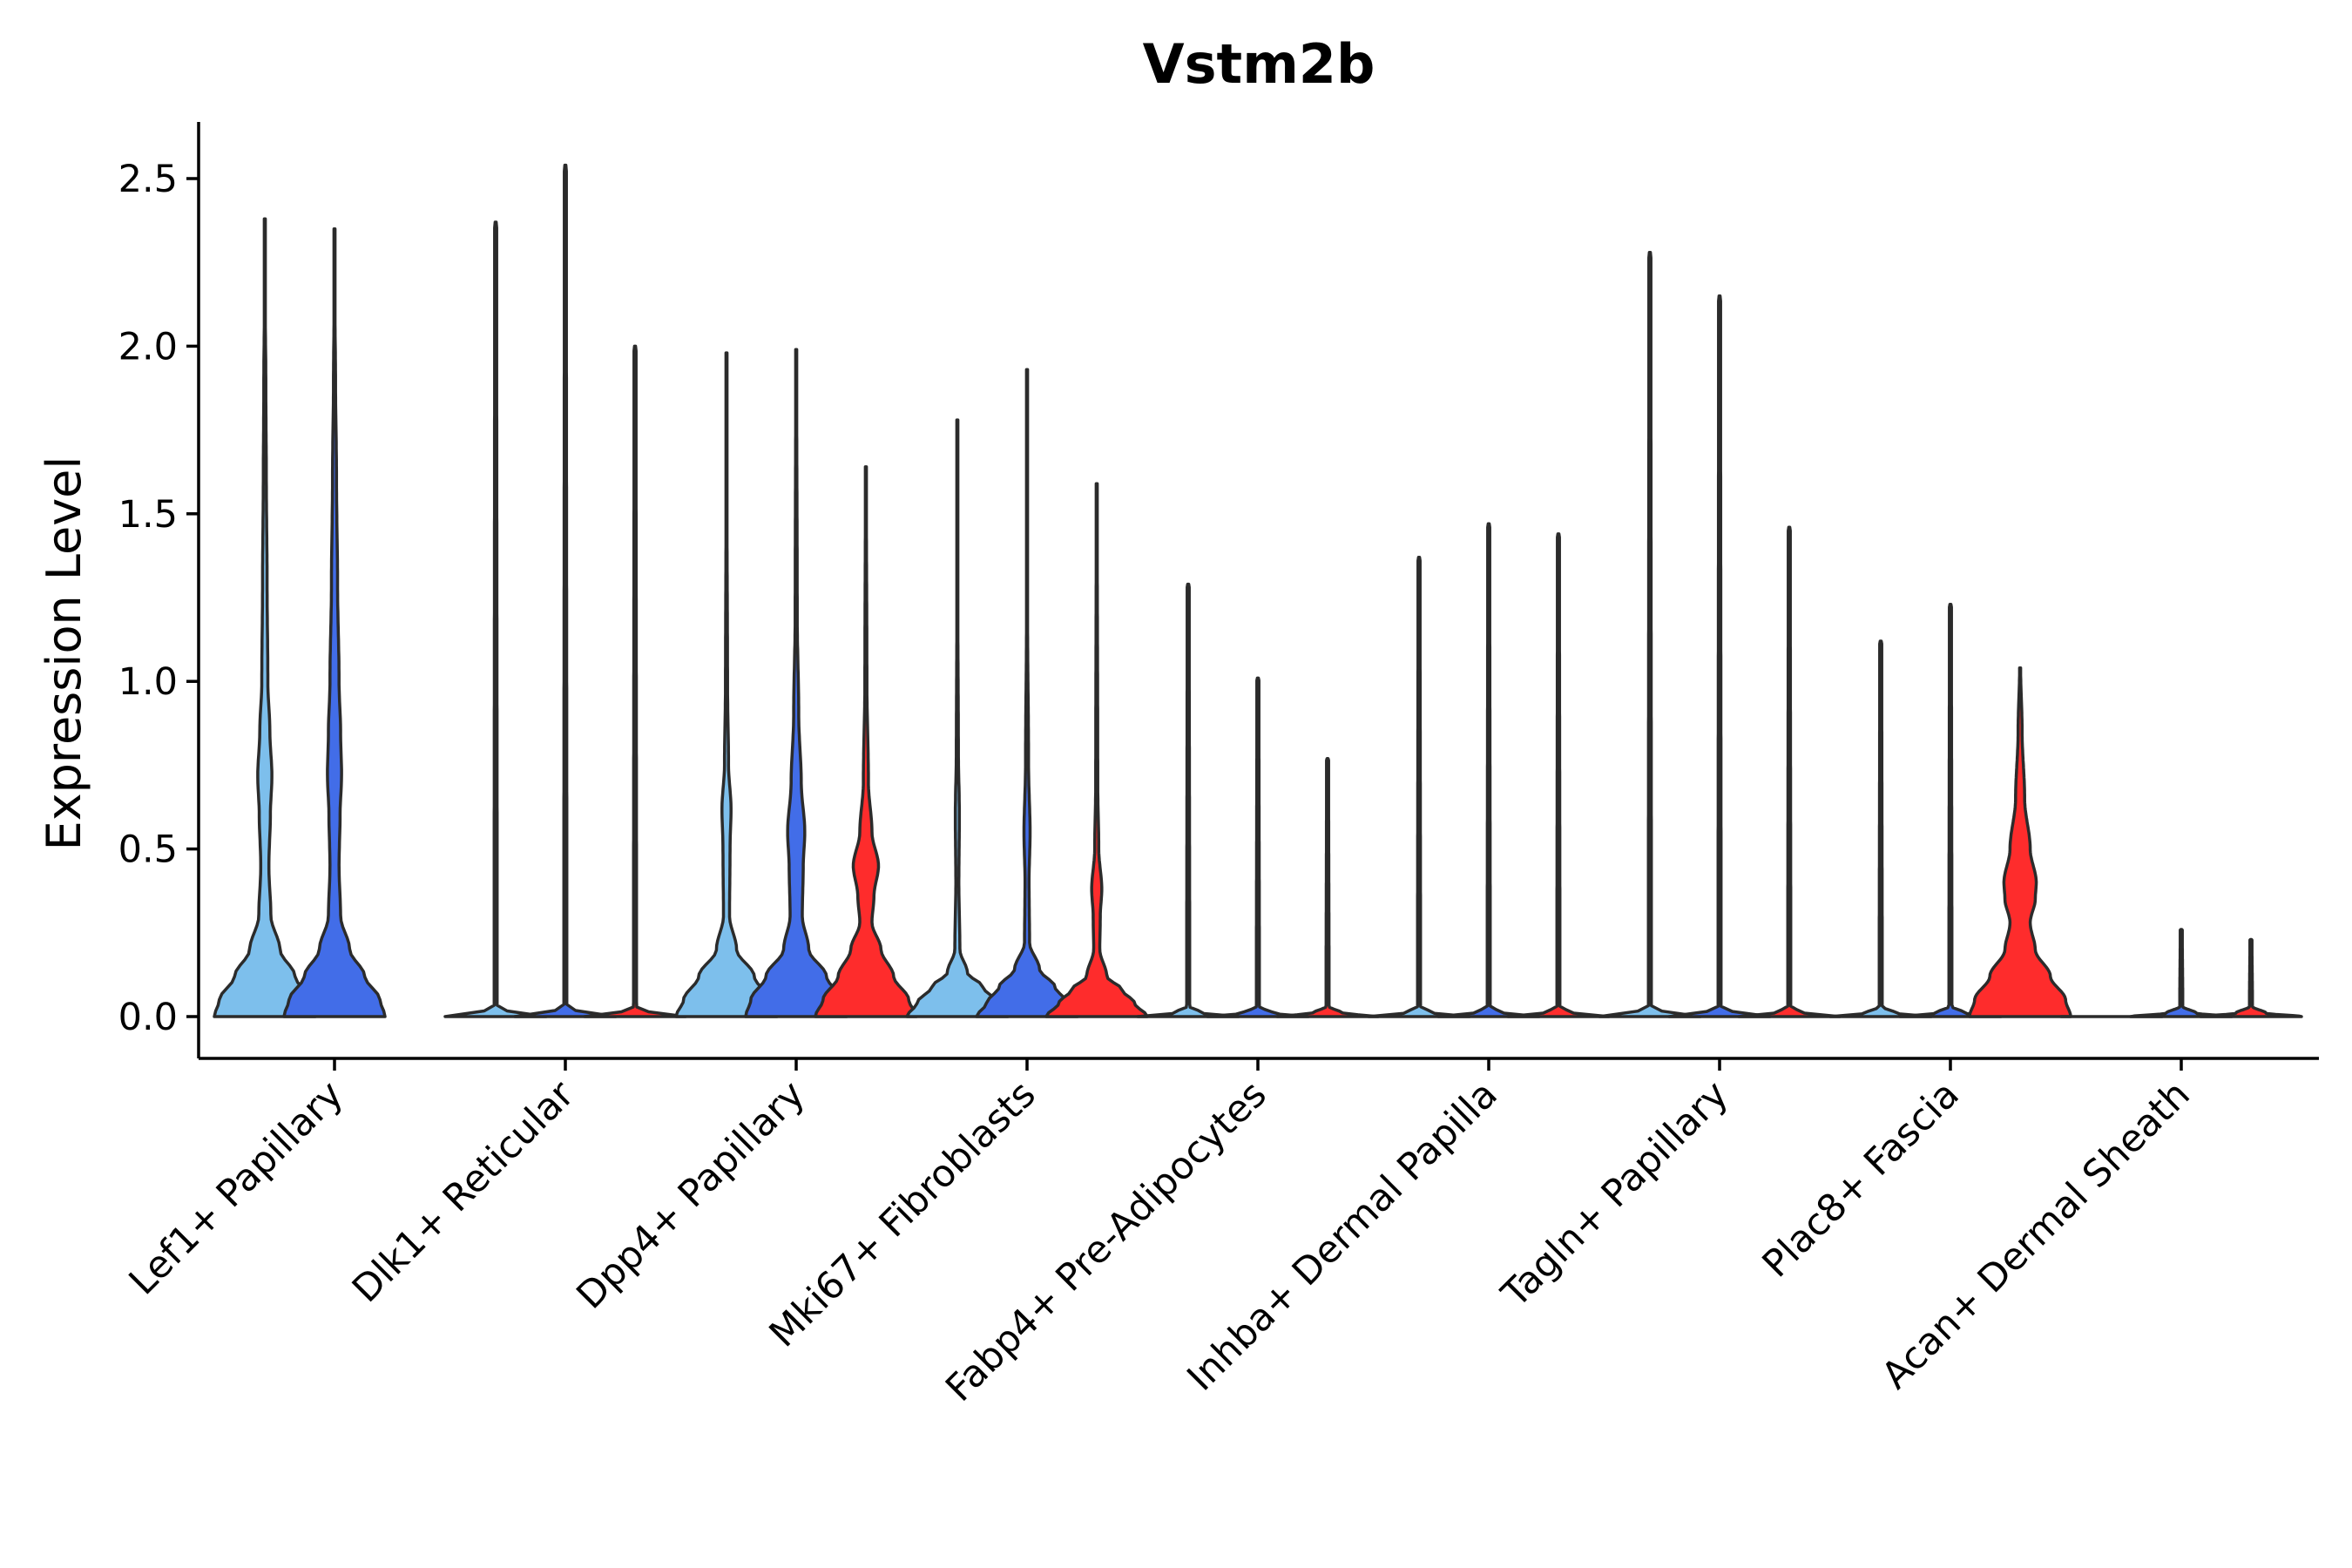 This screenshot has height=1568, width=2352. Describe the element at coordinates (148, 515) in the screenshot. I see `y-tick-label: 1.5` at that location.